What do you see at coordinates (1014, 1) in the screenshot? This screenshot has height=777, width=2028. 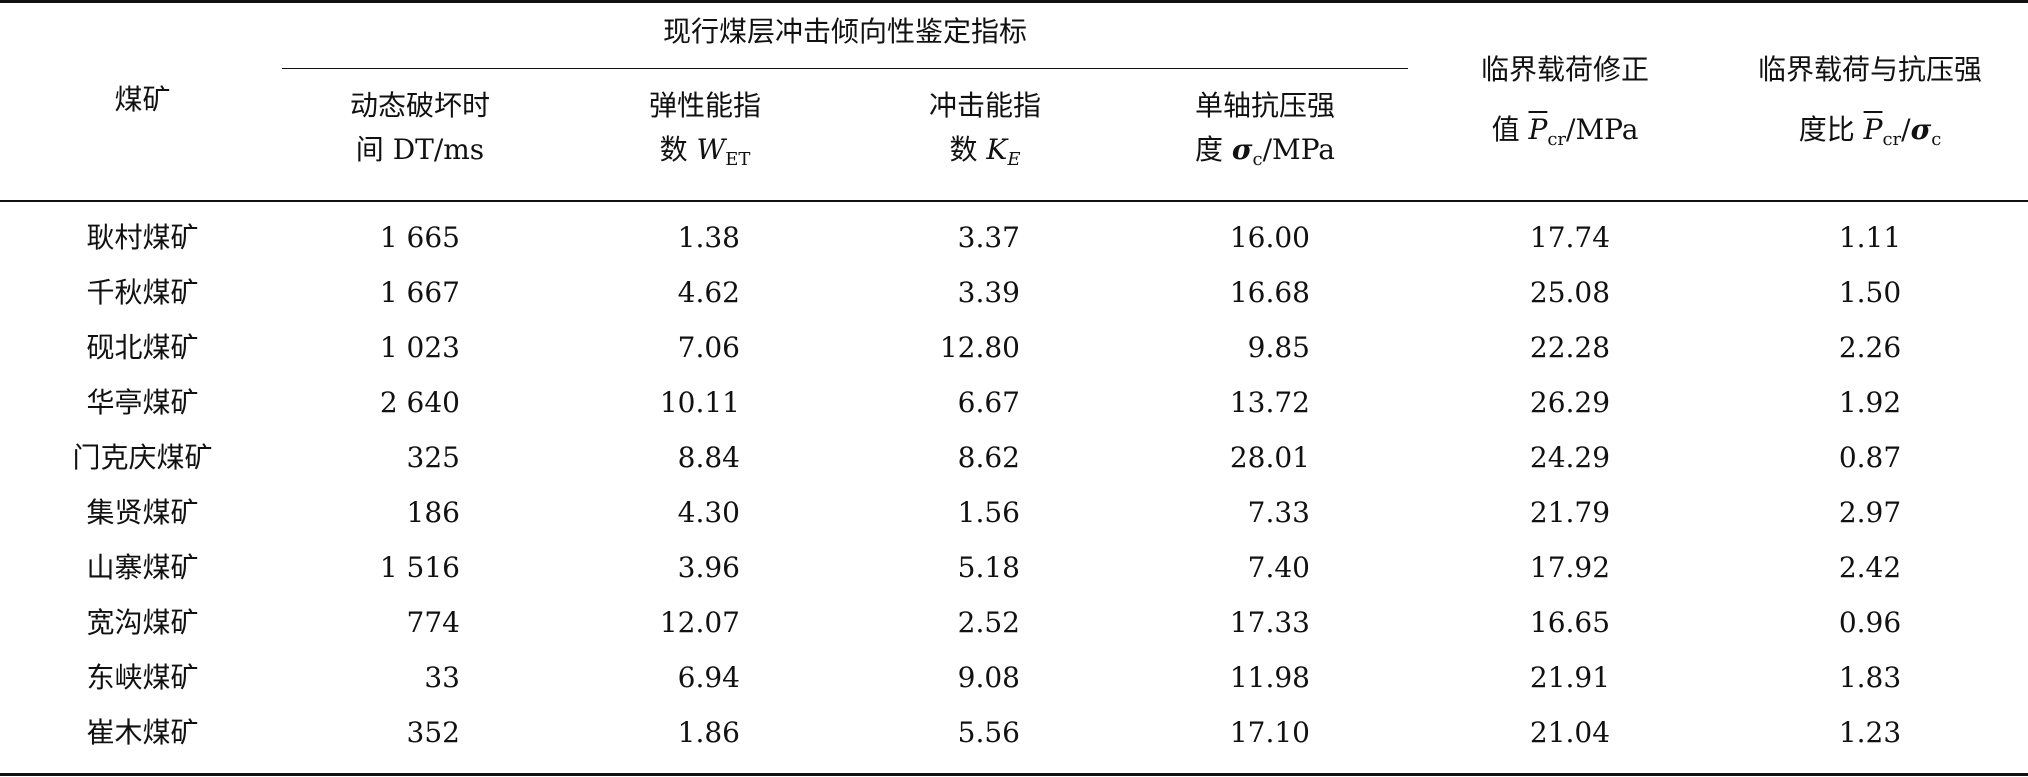 I see `table-top-rule` at bounding box center [1014, 1].